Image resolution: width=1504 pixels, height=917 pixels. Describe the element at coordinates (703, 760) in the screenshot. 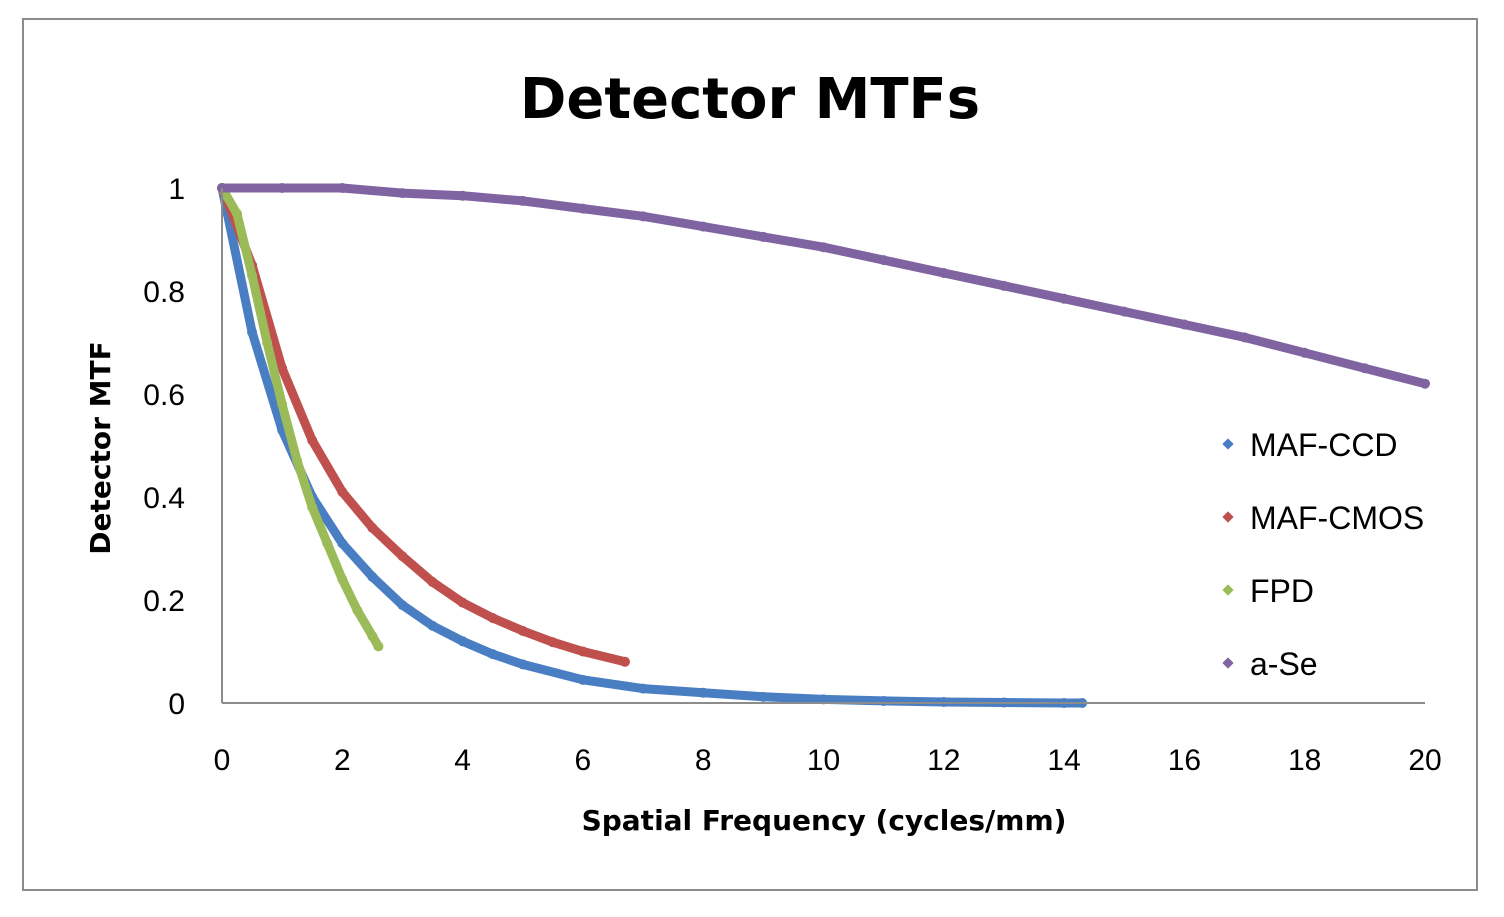

I see `x-tick-label: 8` at that location.